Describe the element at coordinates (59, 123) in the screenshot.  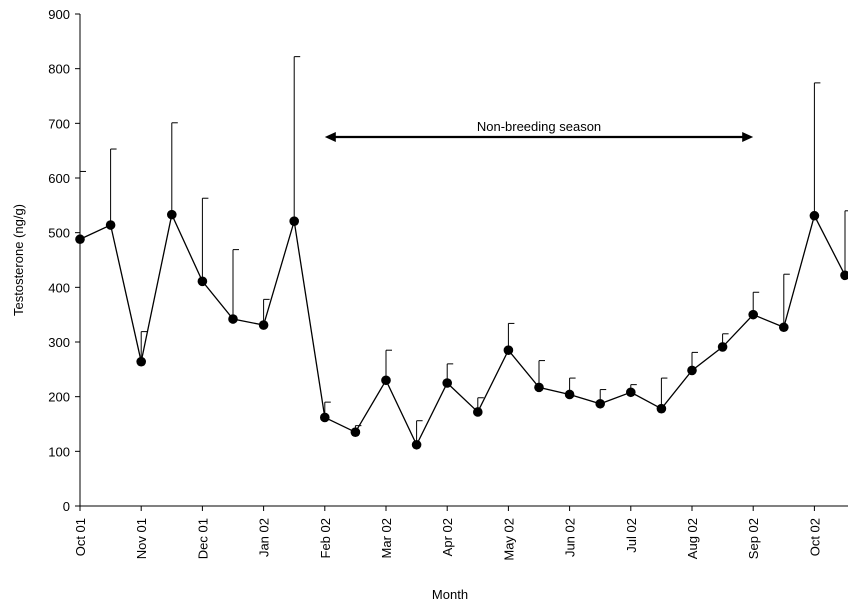
I see `y-tick-label: 700` at that location.